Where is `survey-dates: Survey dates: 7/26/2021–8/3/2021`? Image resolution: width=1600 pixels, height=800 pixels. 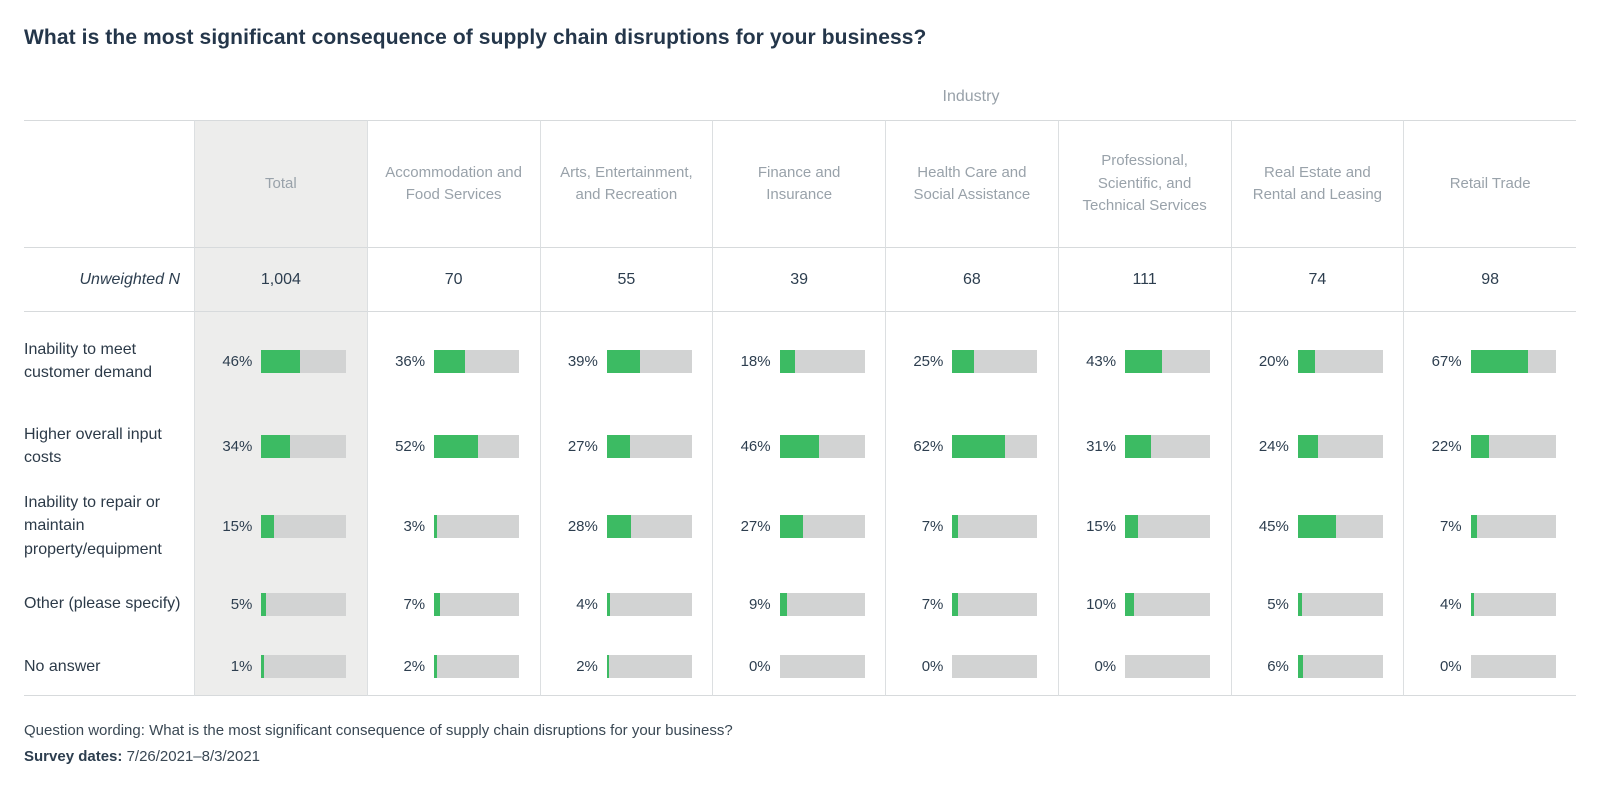 survey-dates: Survey dates: 7/26/2021–8/3/2021 is located at coordinates (800, 757).